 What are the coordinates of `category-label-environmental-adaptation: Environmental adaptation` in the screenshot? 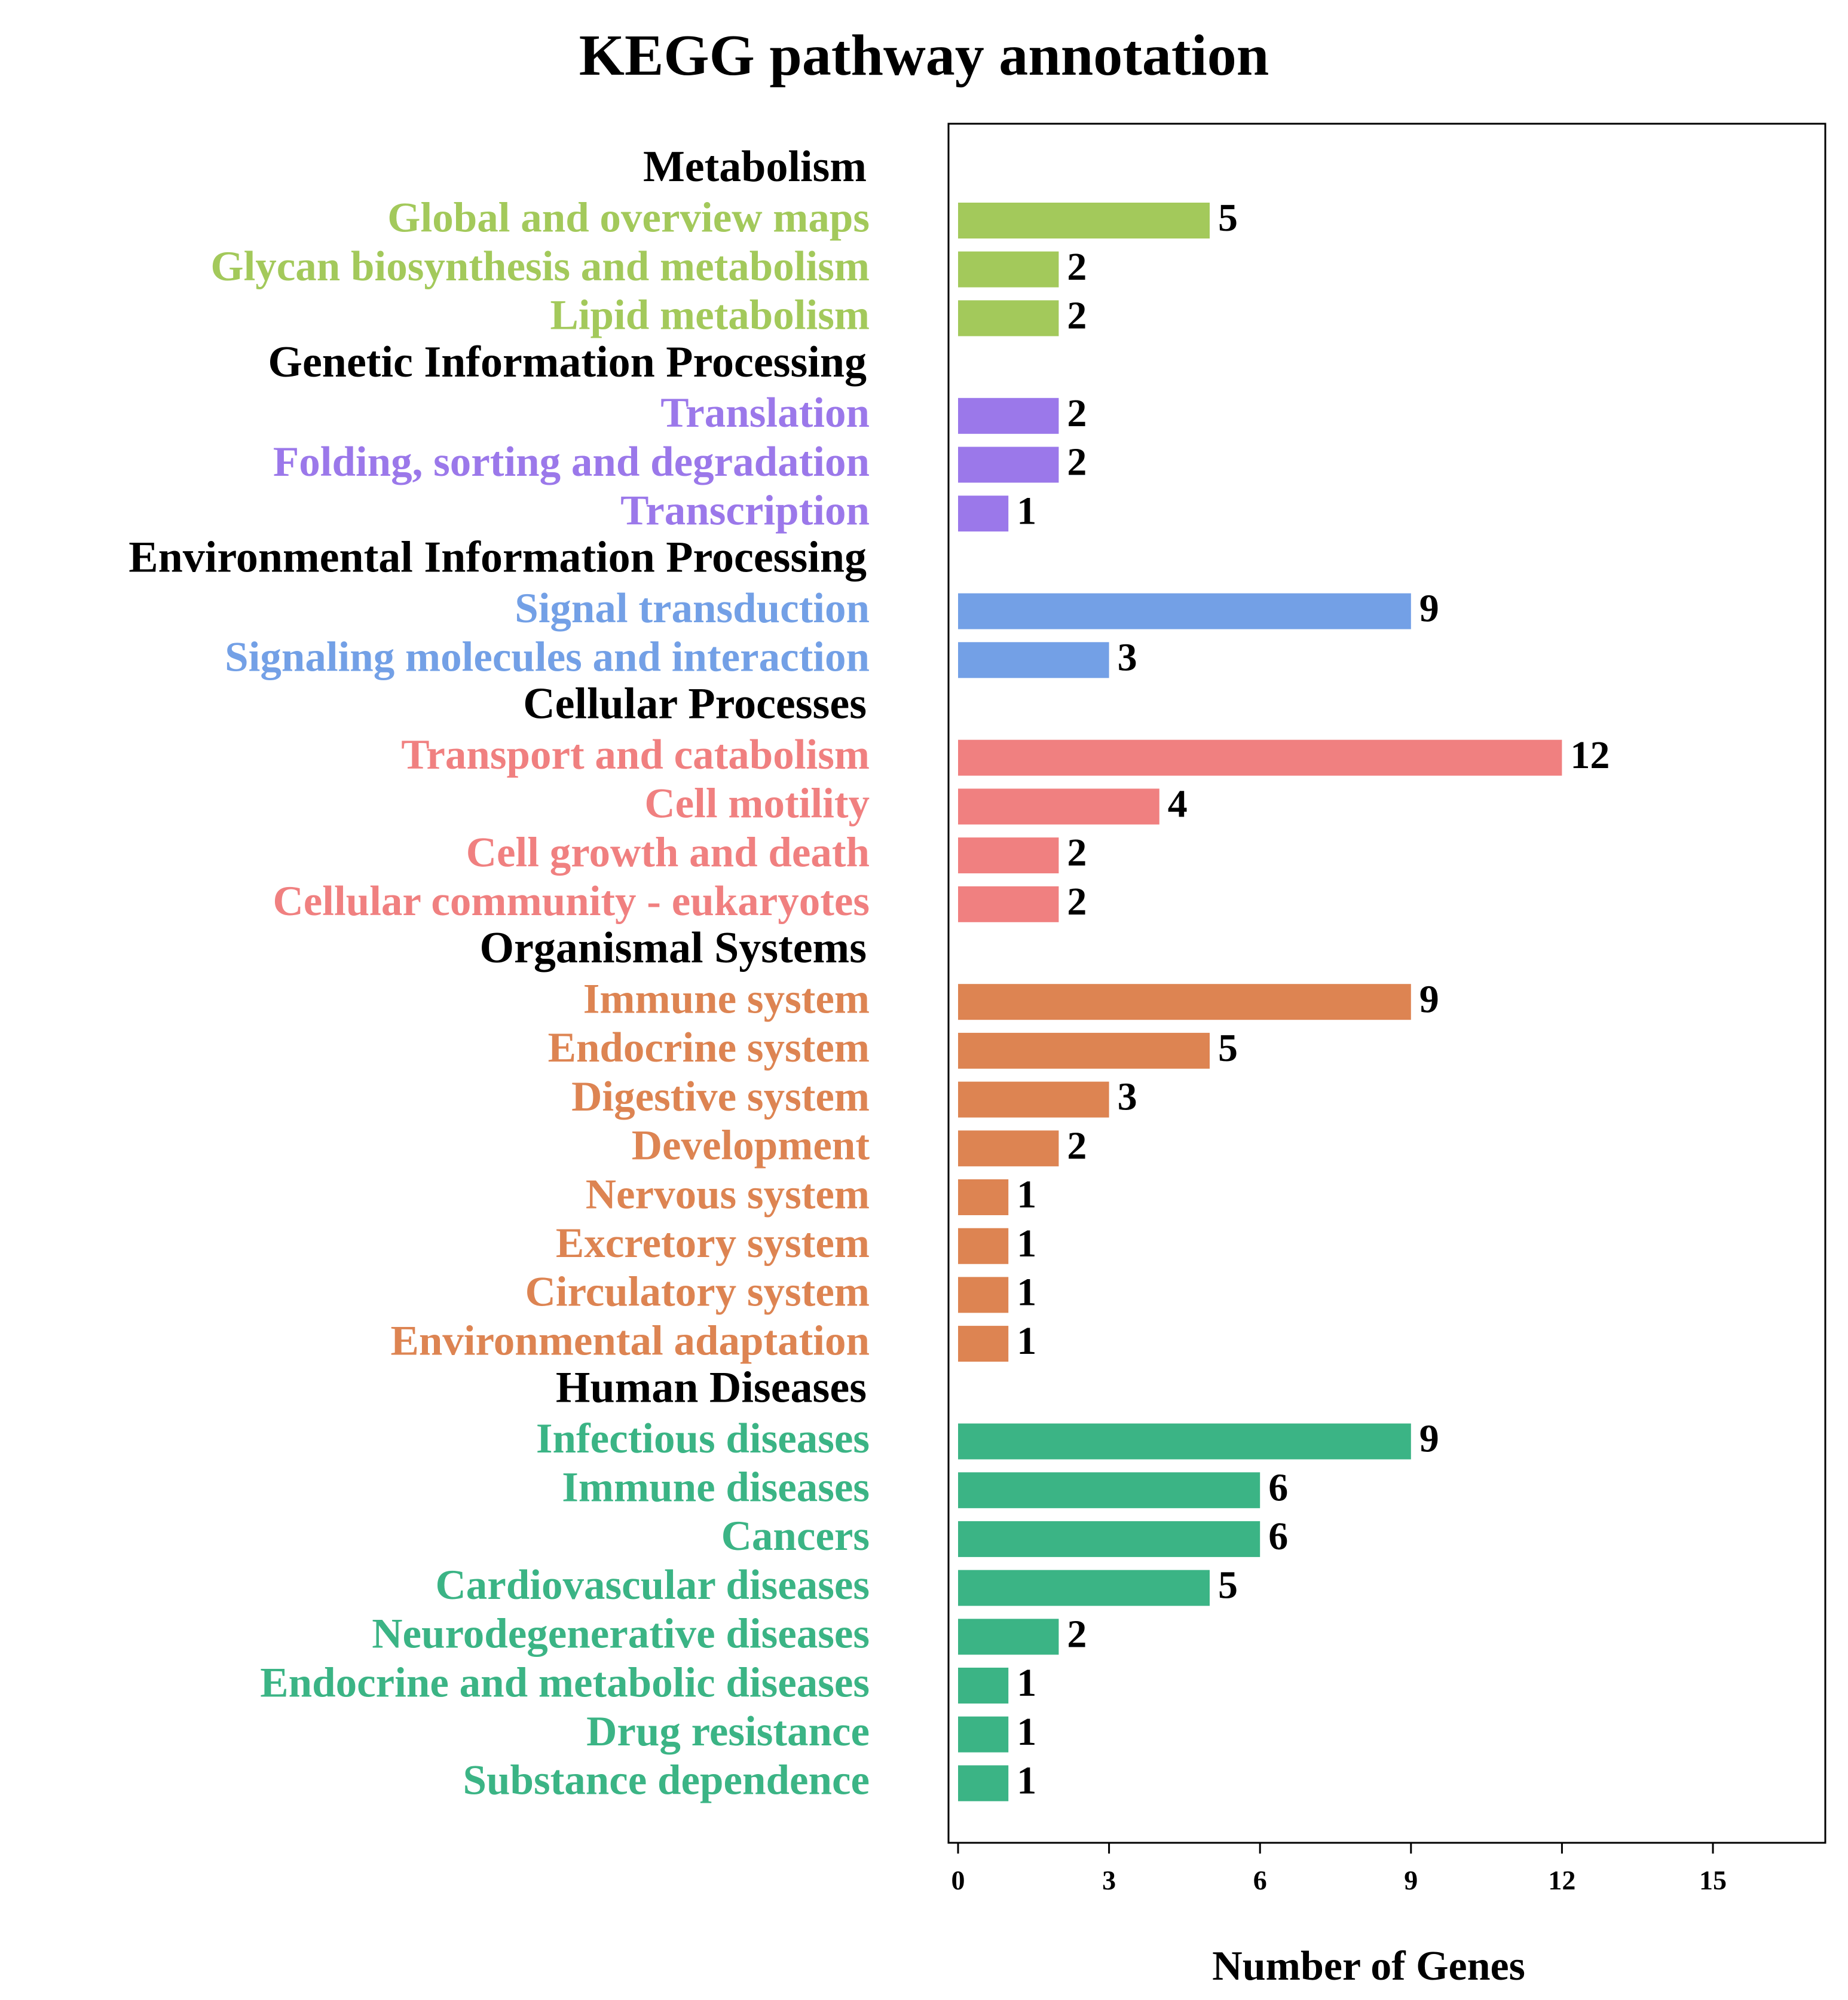 It's located at (630, 1341).